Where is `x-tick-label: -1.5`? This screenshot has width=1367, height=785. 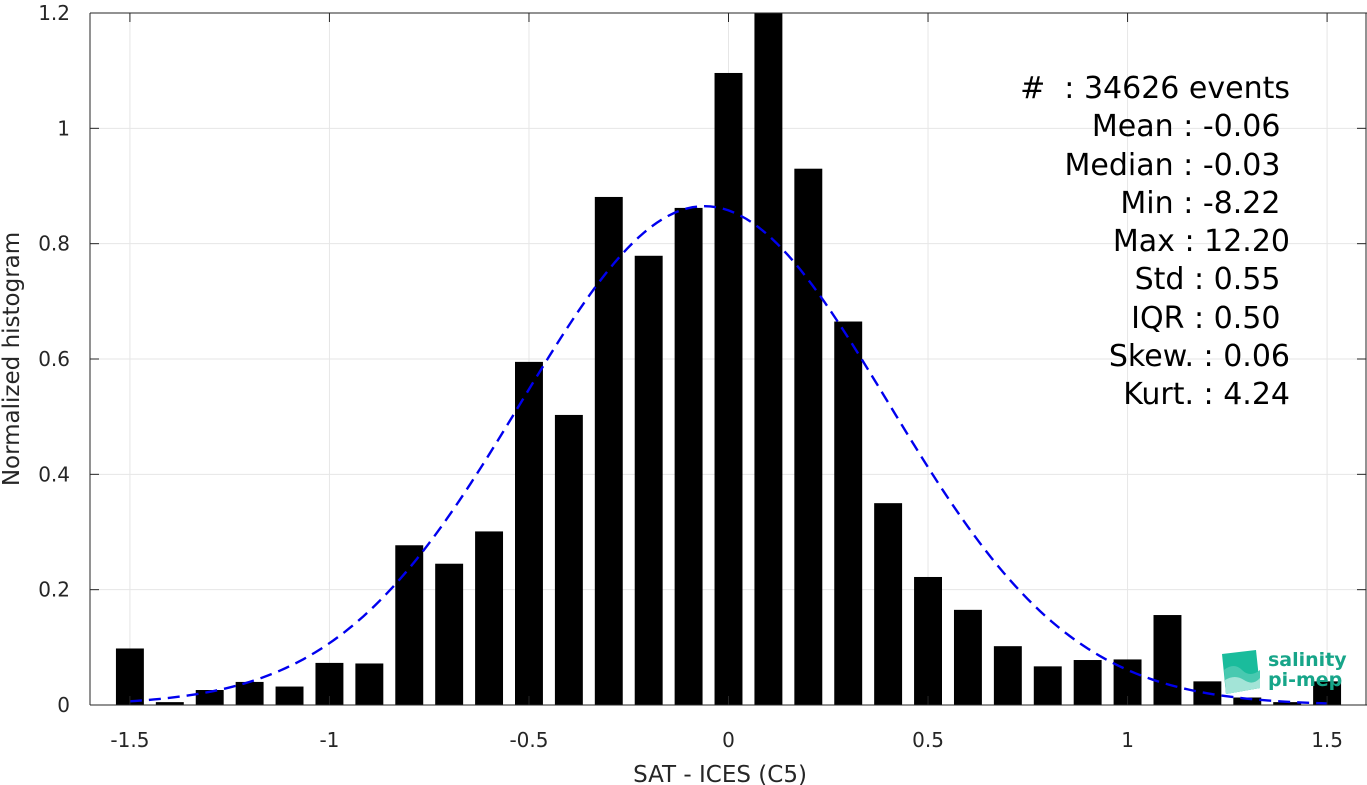 x-tick-label: -1.5 is located at coordinates (129, 740).